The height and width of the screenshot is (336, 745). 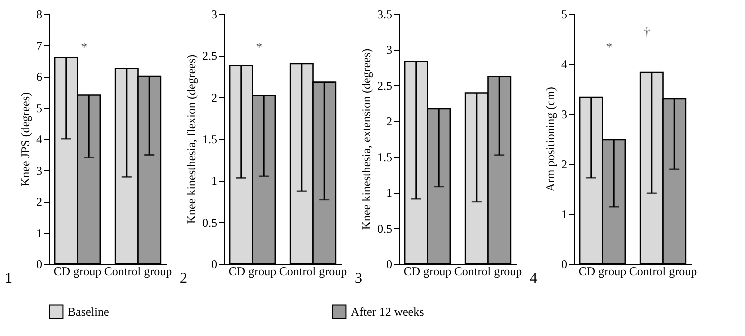 What do you see at coordinates (367, 139) in the screenshot?
I see `y-axis-title: Knee kinesthesia, extension (degrees)` at bounding box center [367, 139].